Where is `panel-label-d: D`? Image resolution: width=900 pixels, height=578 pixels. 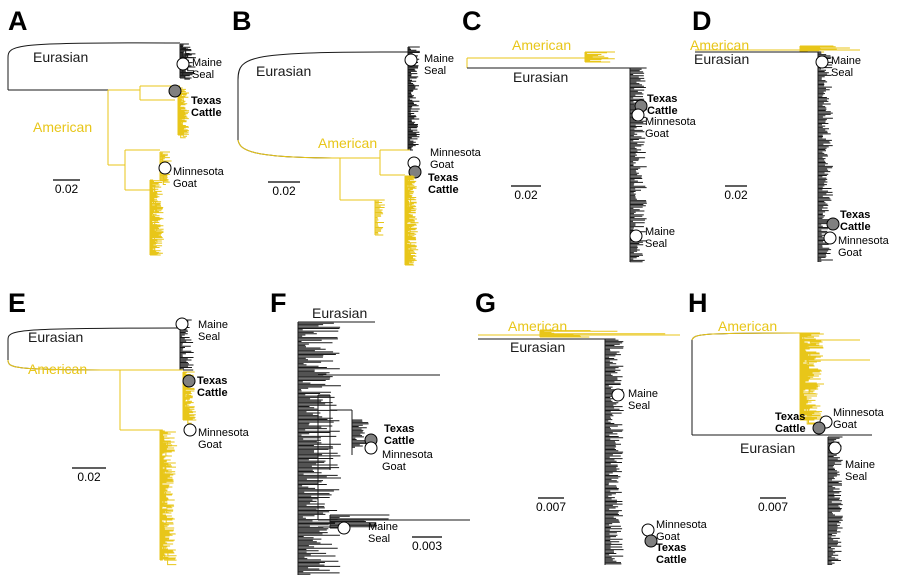 panel-label-d: D is located at coordinates (702, 21).